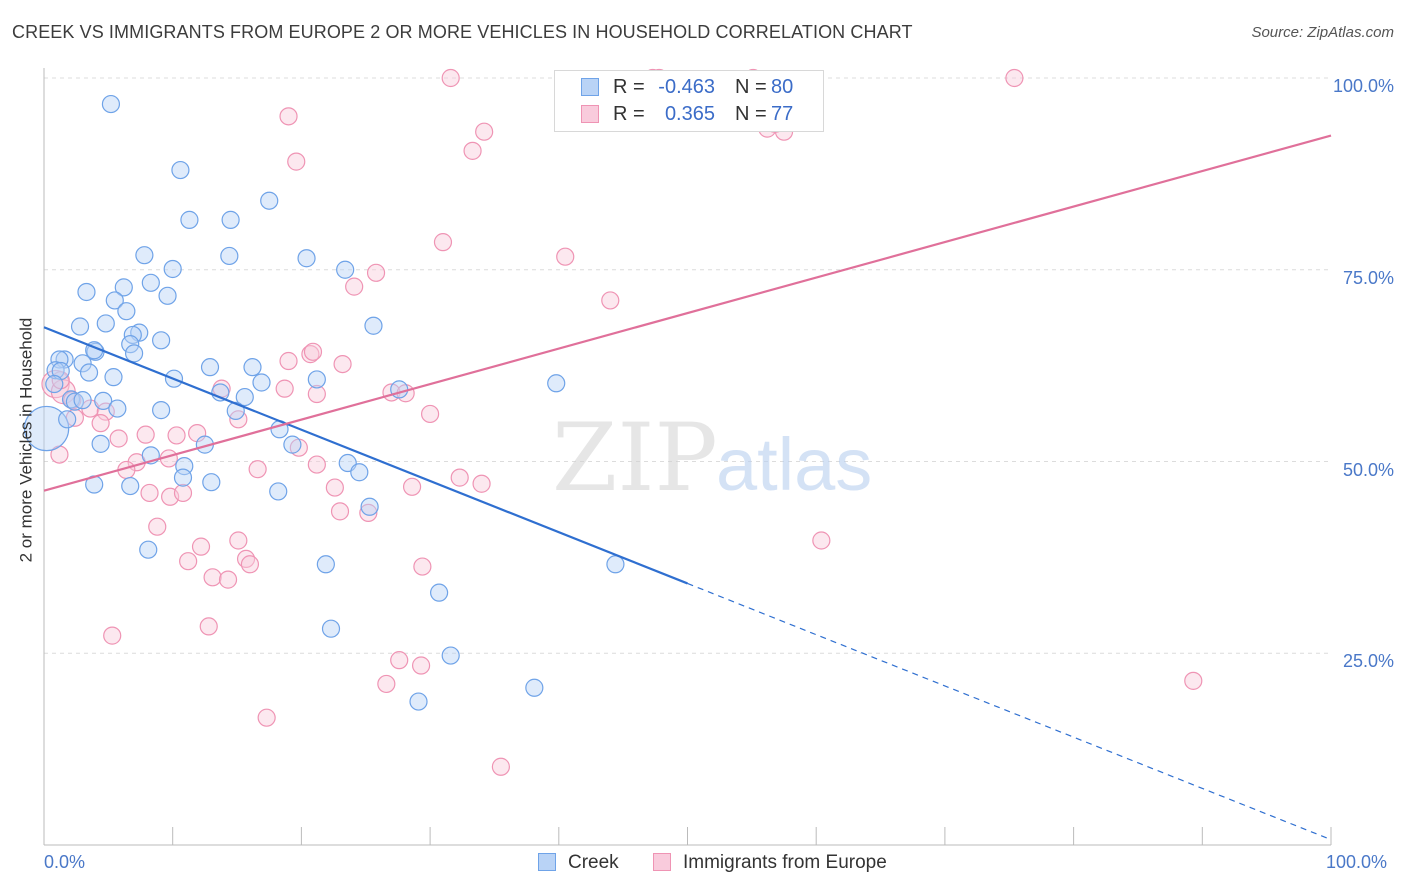 This screenshot has width=1406, height=892. What do you see at coordinates (1009, 711) in the screenshot?
I see `creek-trend-extension` at bounding box center [1009, 711].